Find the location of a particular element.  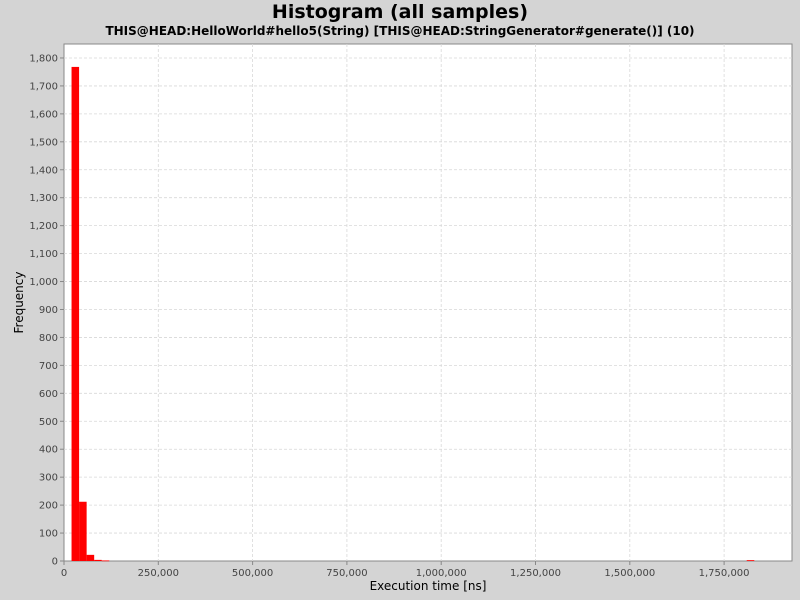

x-tick-label: 750,000 is located at coordinates (346, 573).